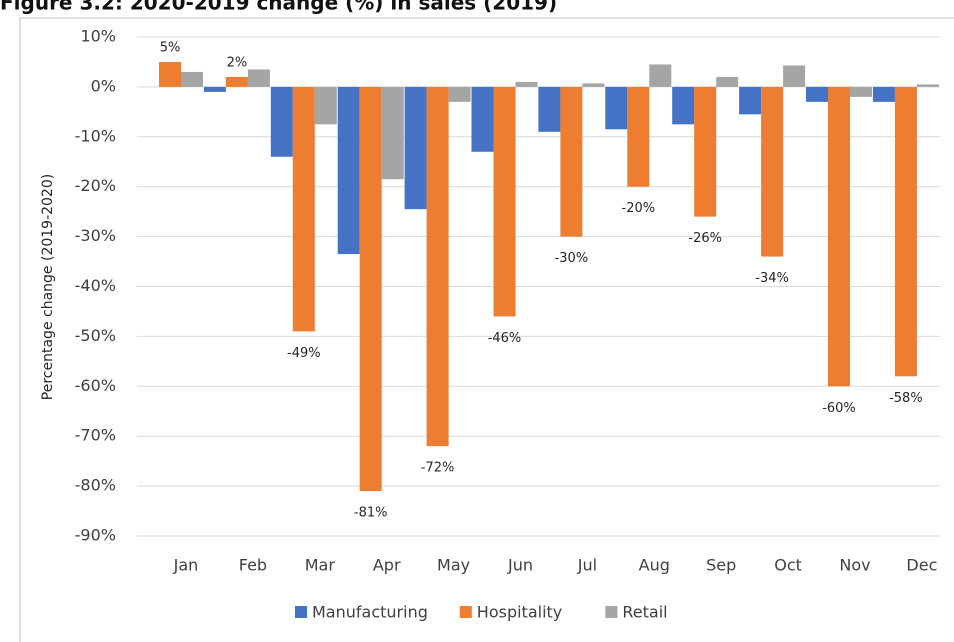 This screenshot has height=642, width=954. Describe the element at coordinates (95, 135) in the screenshot. I see `y-tick-label: -10%` at that location.